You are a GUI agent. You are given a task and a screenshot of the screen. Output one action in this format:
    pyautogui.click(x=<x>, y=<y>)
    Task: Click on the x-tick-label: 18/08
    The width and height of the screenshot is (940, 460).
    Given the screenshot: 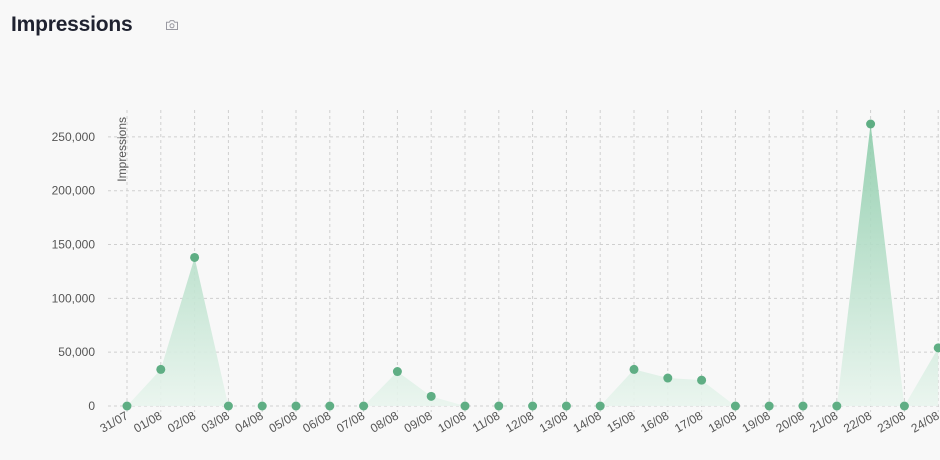 What is the action you would take?
    pyautogui.click(x=722, y=421)
    